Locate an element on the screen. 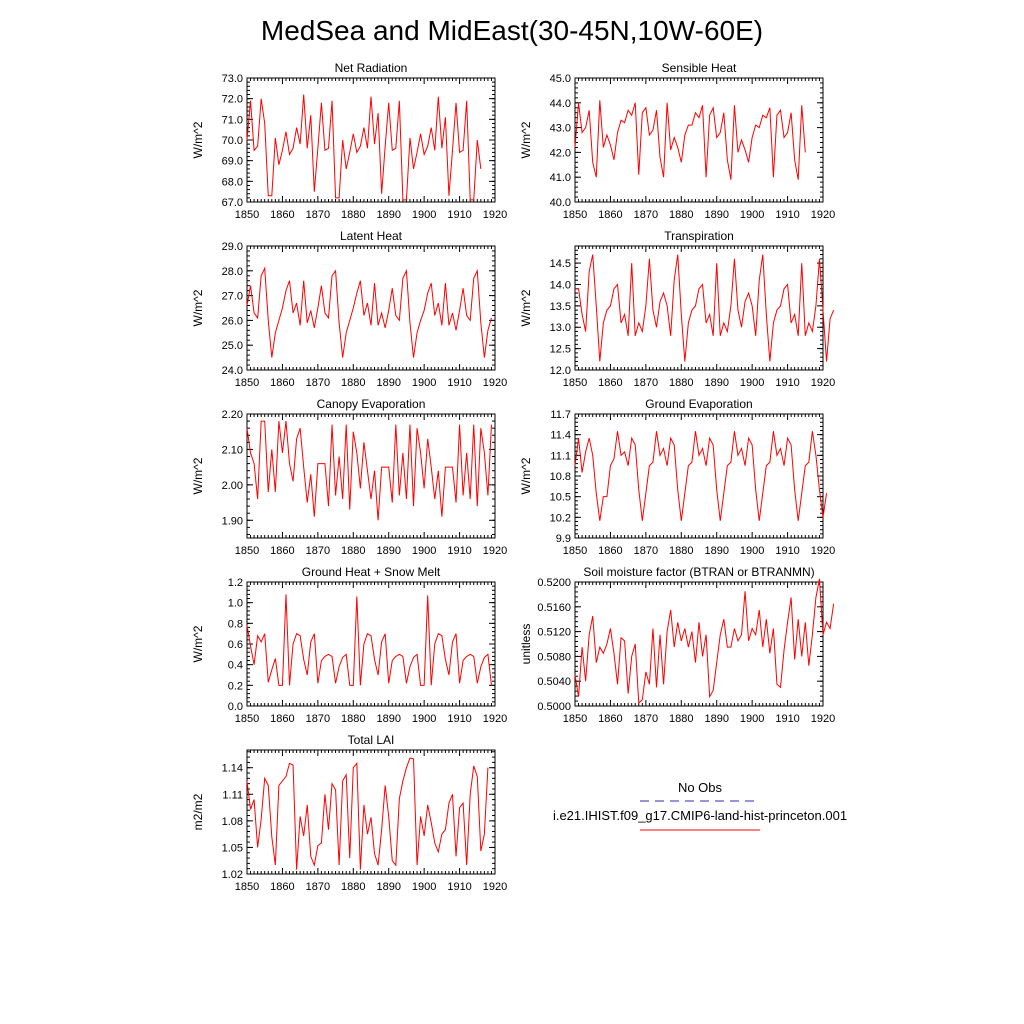 The image size is (1024, 1024). y-tick-label: 0.2 is located at coordinates (235, 686).